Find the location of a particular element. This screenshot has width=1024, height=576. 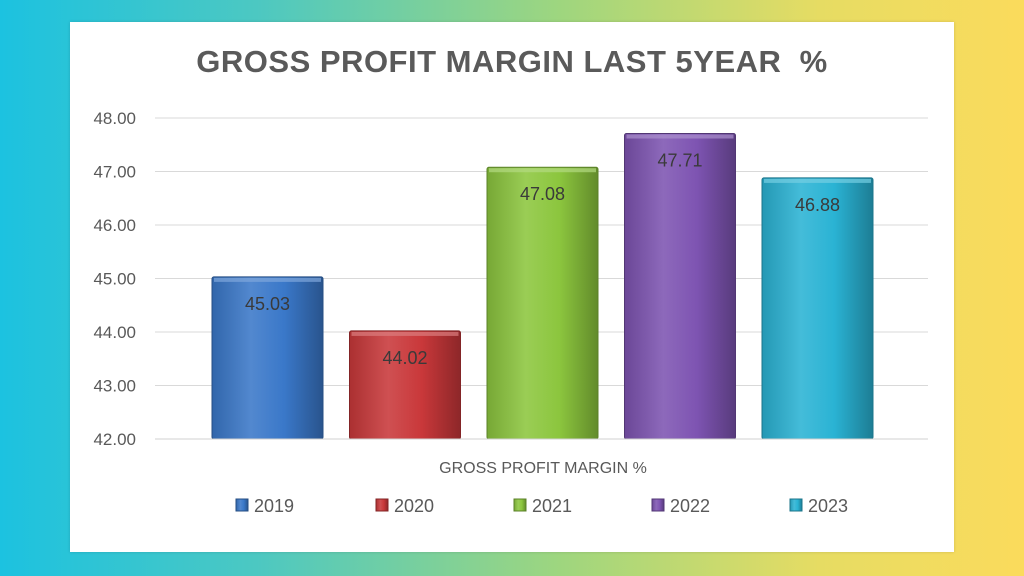

legend-swatch-2019 is located at coordinates (242, 505).